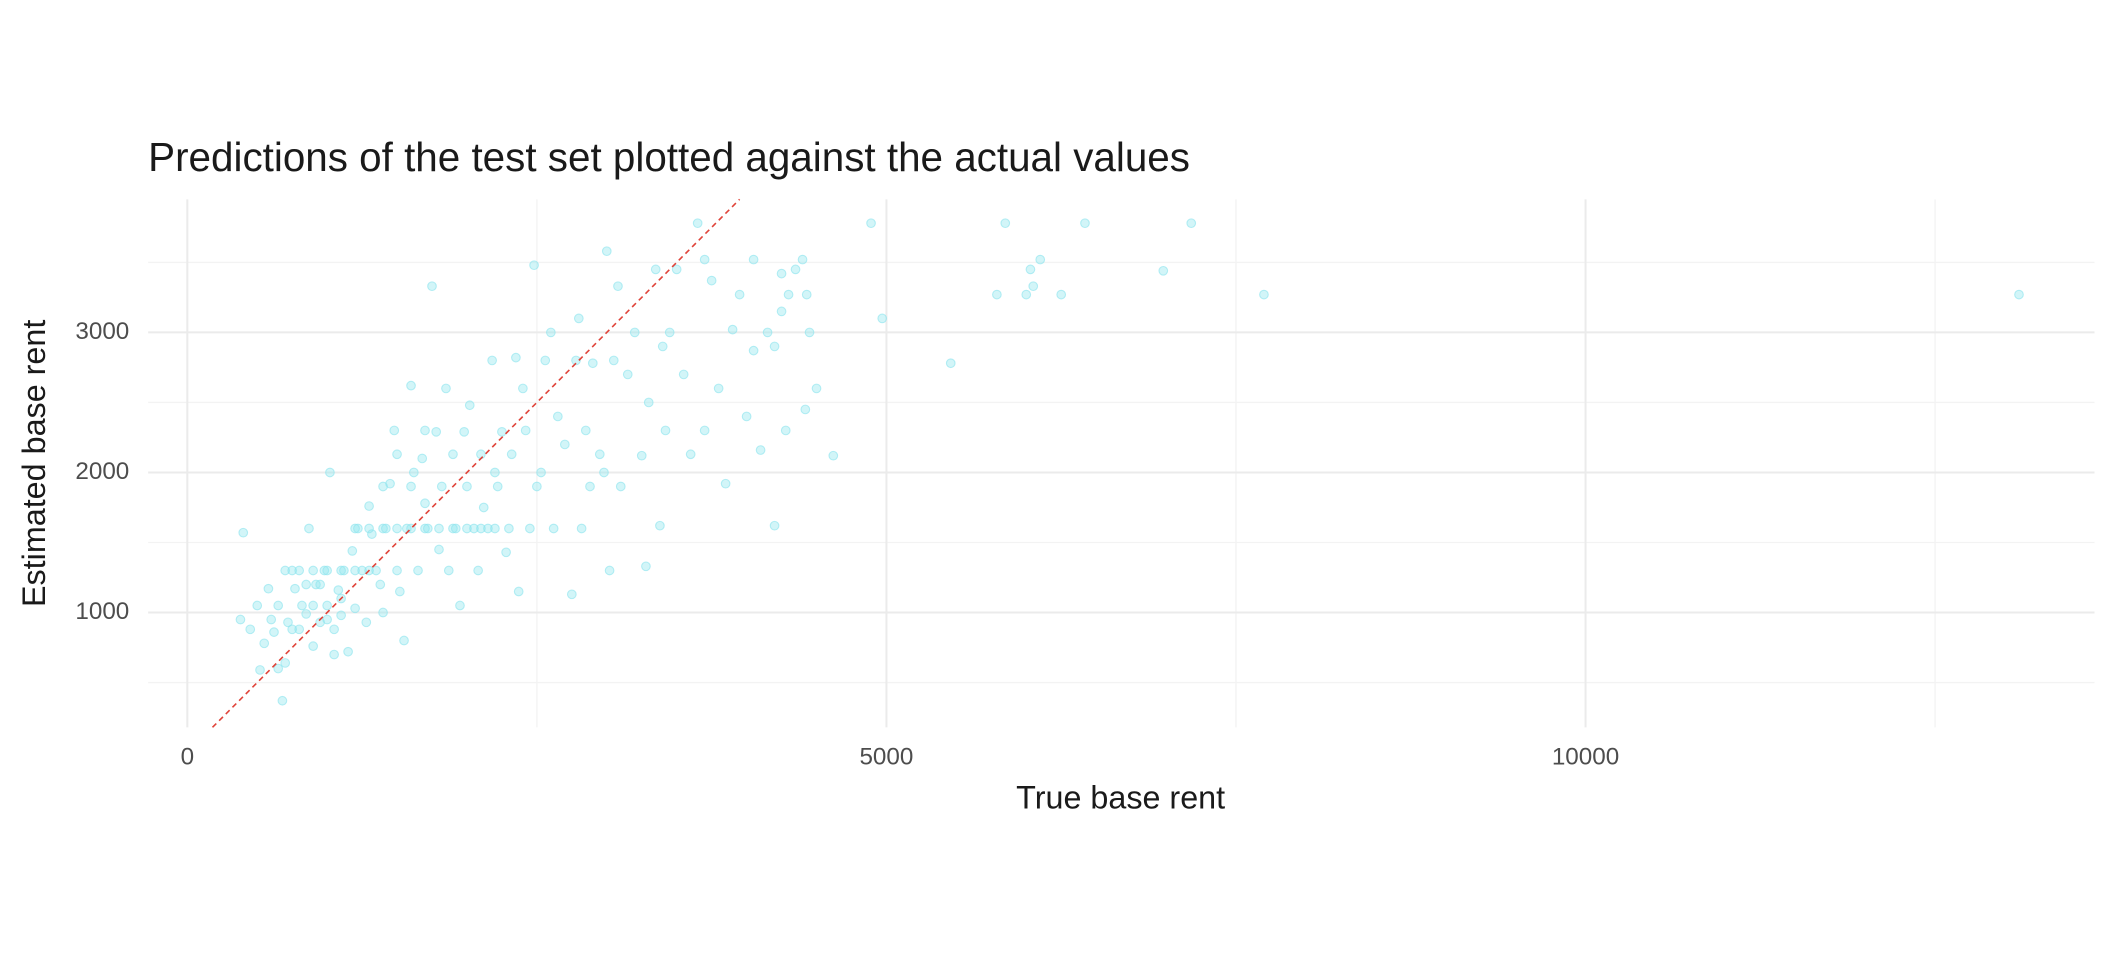 This screenshot has width=2112, height=960. What do you see at coordinates (476, 463) in the screenshot?
I see `reference-line` at bounding box center [476, 463].